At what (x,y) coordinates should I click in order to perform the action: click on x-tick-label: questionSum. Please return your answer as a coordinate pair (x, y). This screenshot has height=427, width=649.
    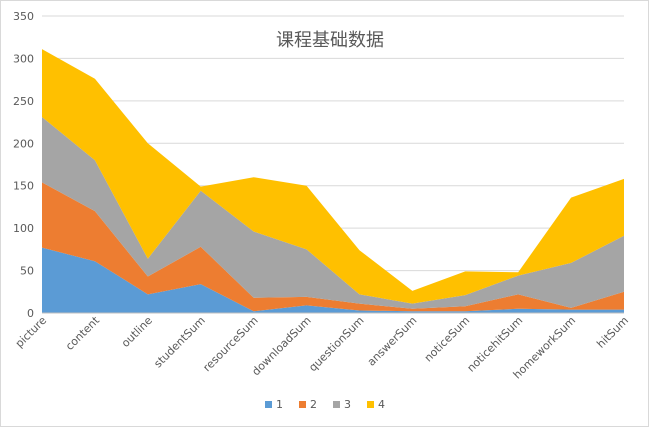
    Looking at the image, I should click on (336, 344).